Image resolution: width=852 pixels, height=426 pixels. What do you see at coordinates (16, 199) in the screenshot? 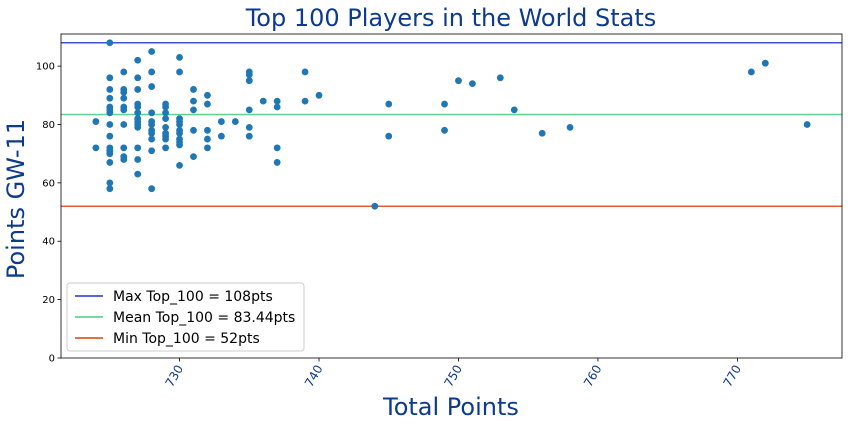
I see `y-axis-label: Points GW-11` at bounding box center [16, 199].